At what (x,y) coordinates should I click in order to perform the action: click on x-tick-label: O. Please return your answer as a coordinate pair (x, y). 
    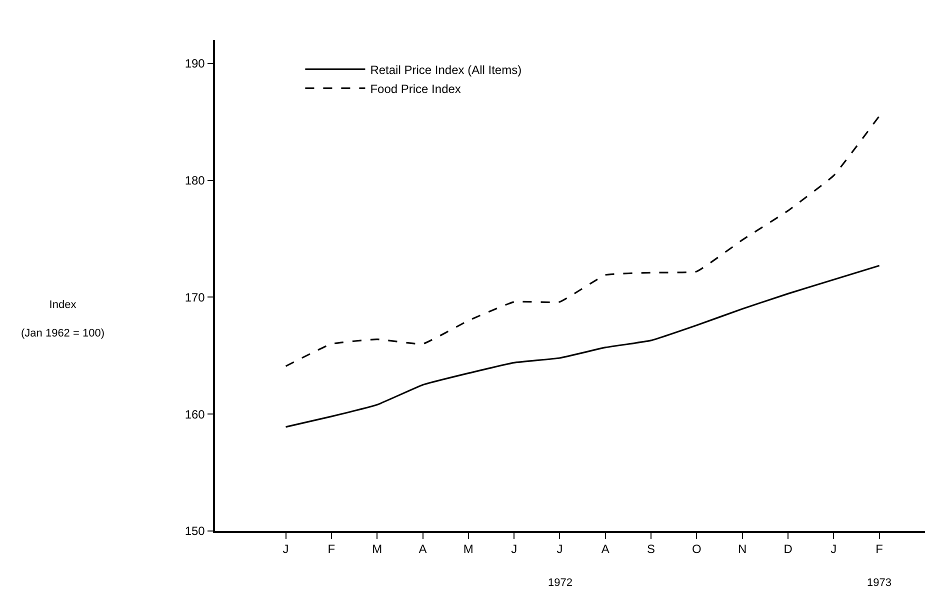
    Looking at the image, I should click on (697, 549).